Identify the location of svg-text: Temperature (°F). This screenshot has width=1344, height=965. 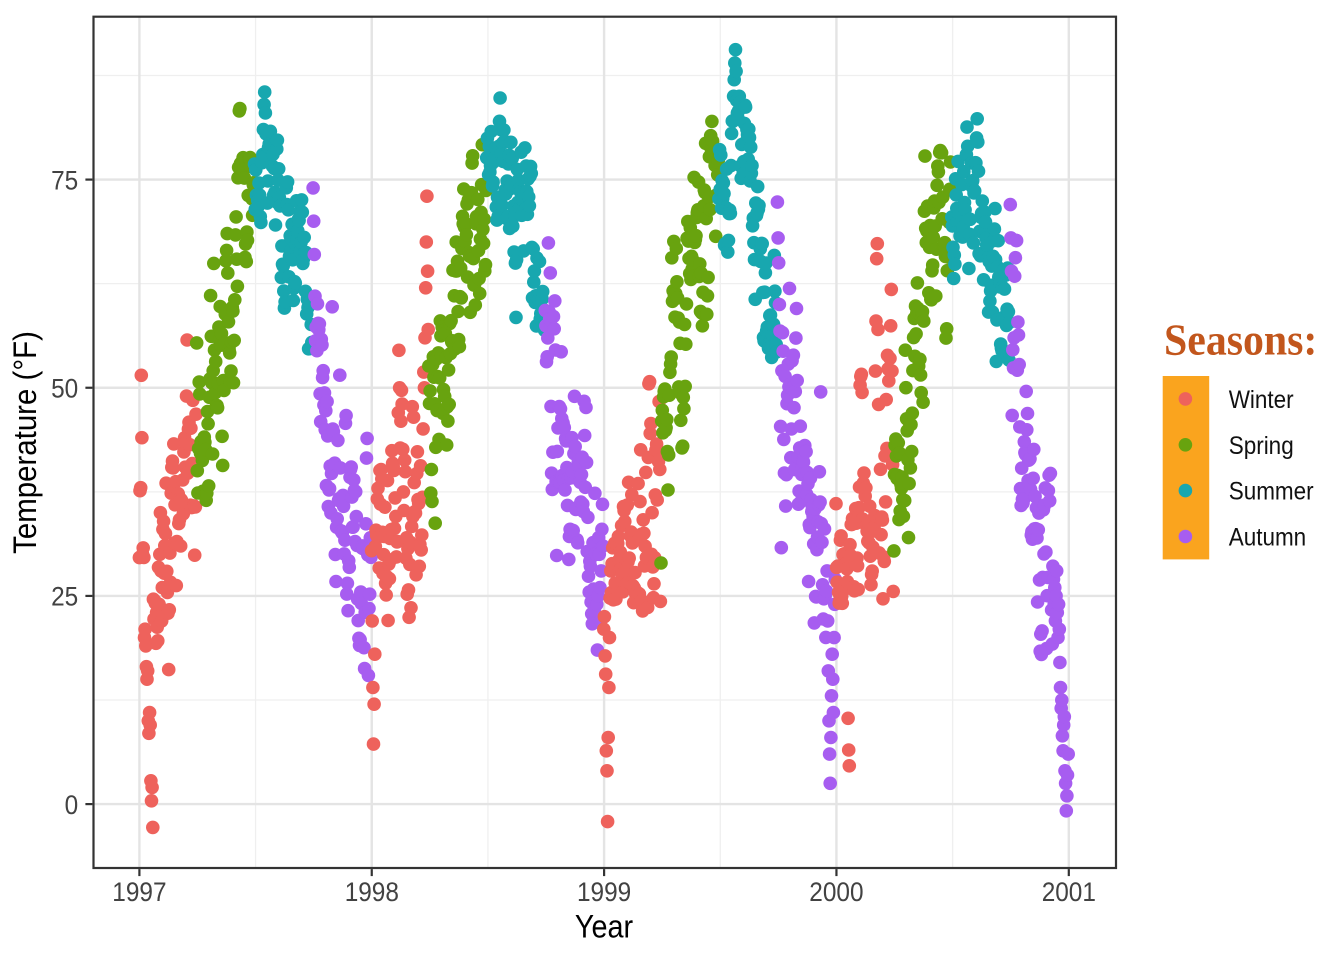
(25, 442).